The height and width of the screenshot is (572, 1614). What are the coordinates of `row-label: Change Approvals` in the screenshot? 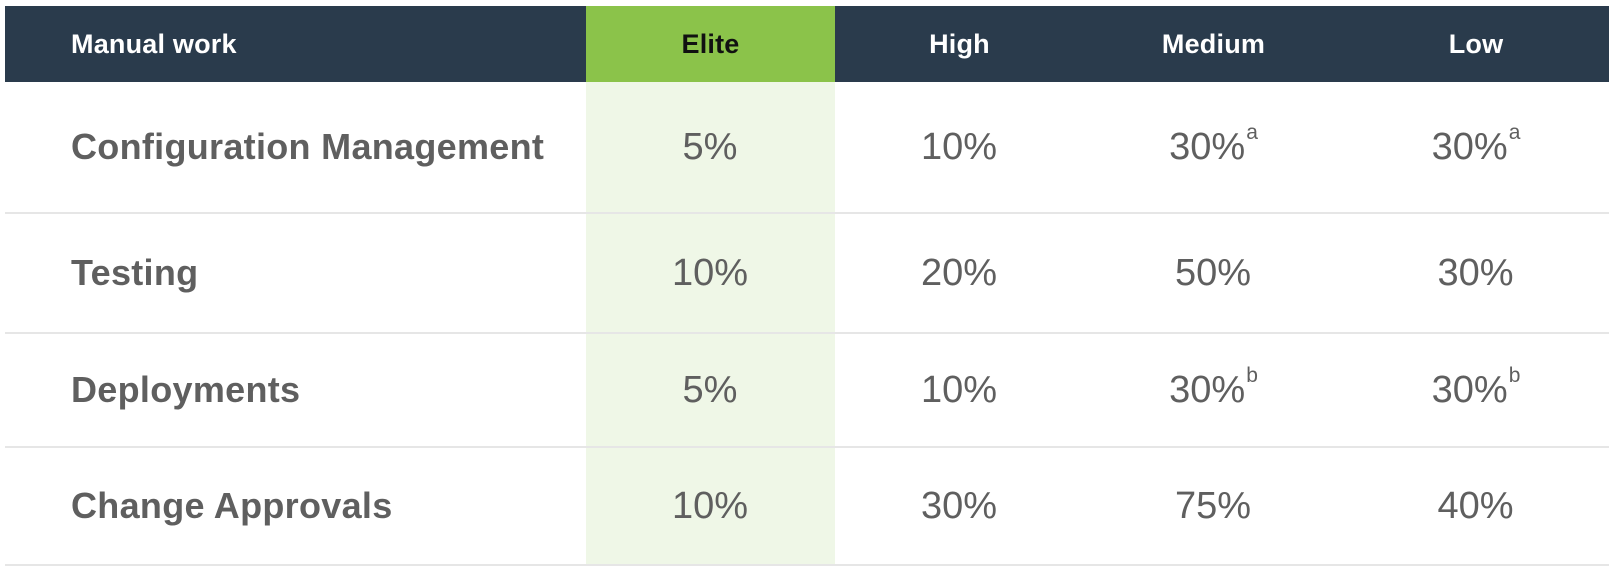 It's located at (232, 505).